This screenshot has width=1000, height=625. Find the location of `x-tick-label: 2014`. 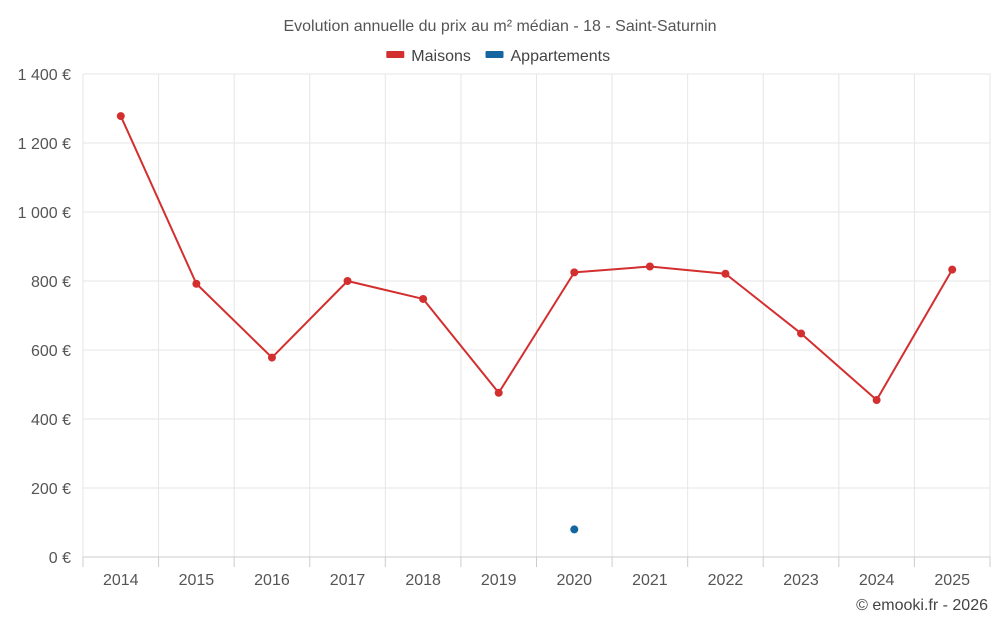

x-tick-label: 2014 is located at coordinates (121, 580).